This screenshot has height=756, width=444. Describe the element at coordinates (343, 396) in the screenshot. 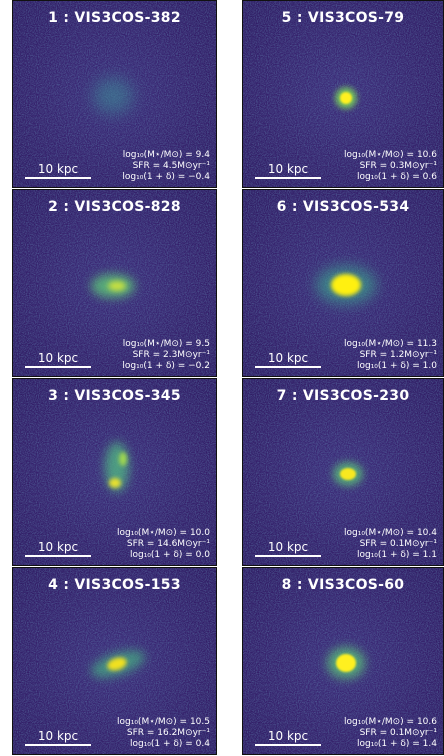

I see `panel-title: 7 : VIS3COS-230` at that location.